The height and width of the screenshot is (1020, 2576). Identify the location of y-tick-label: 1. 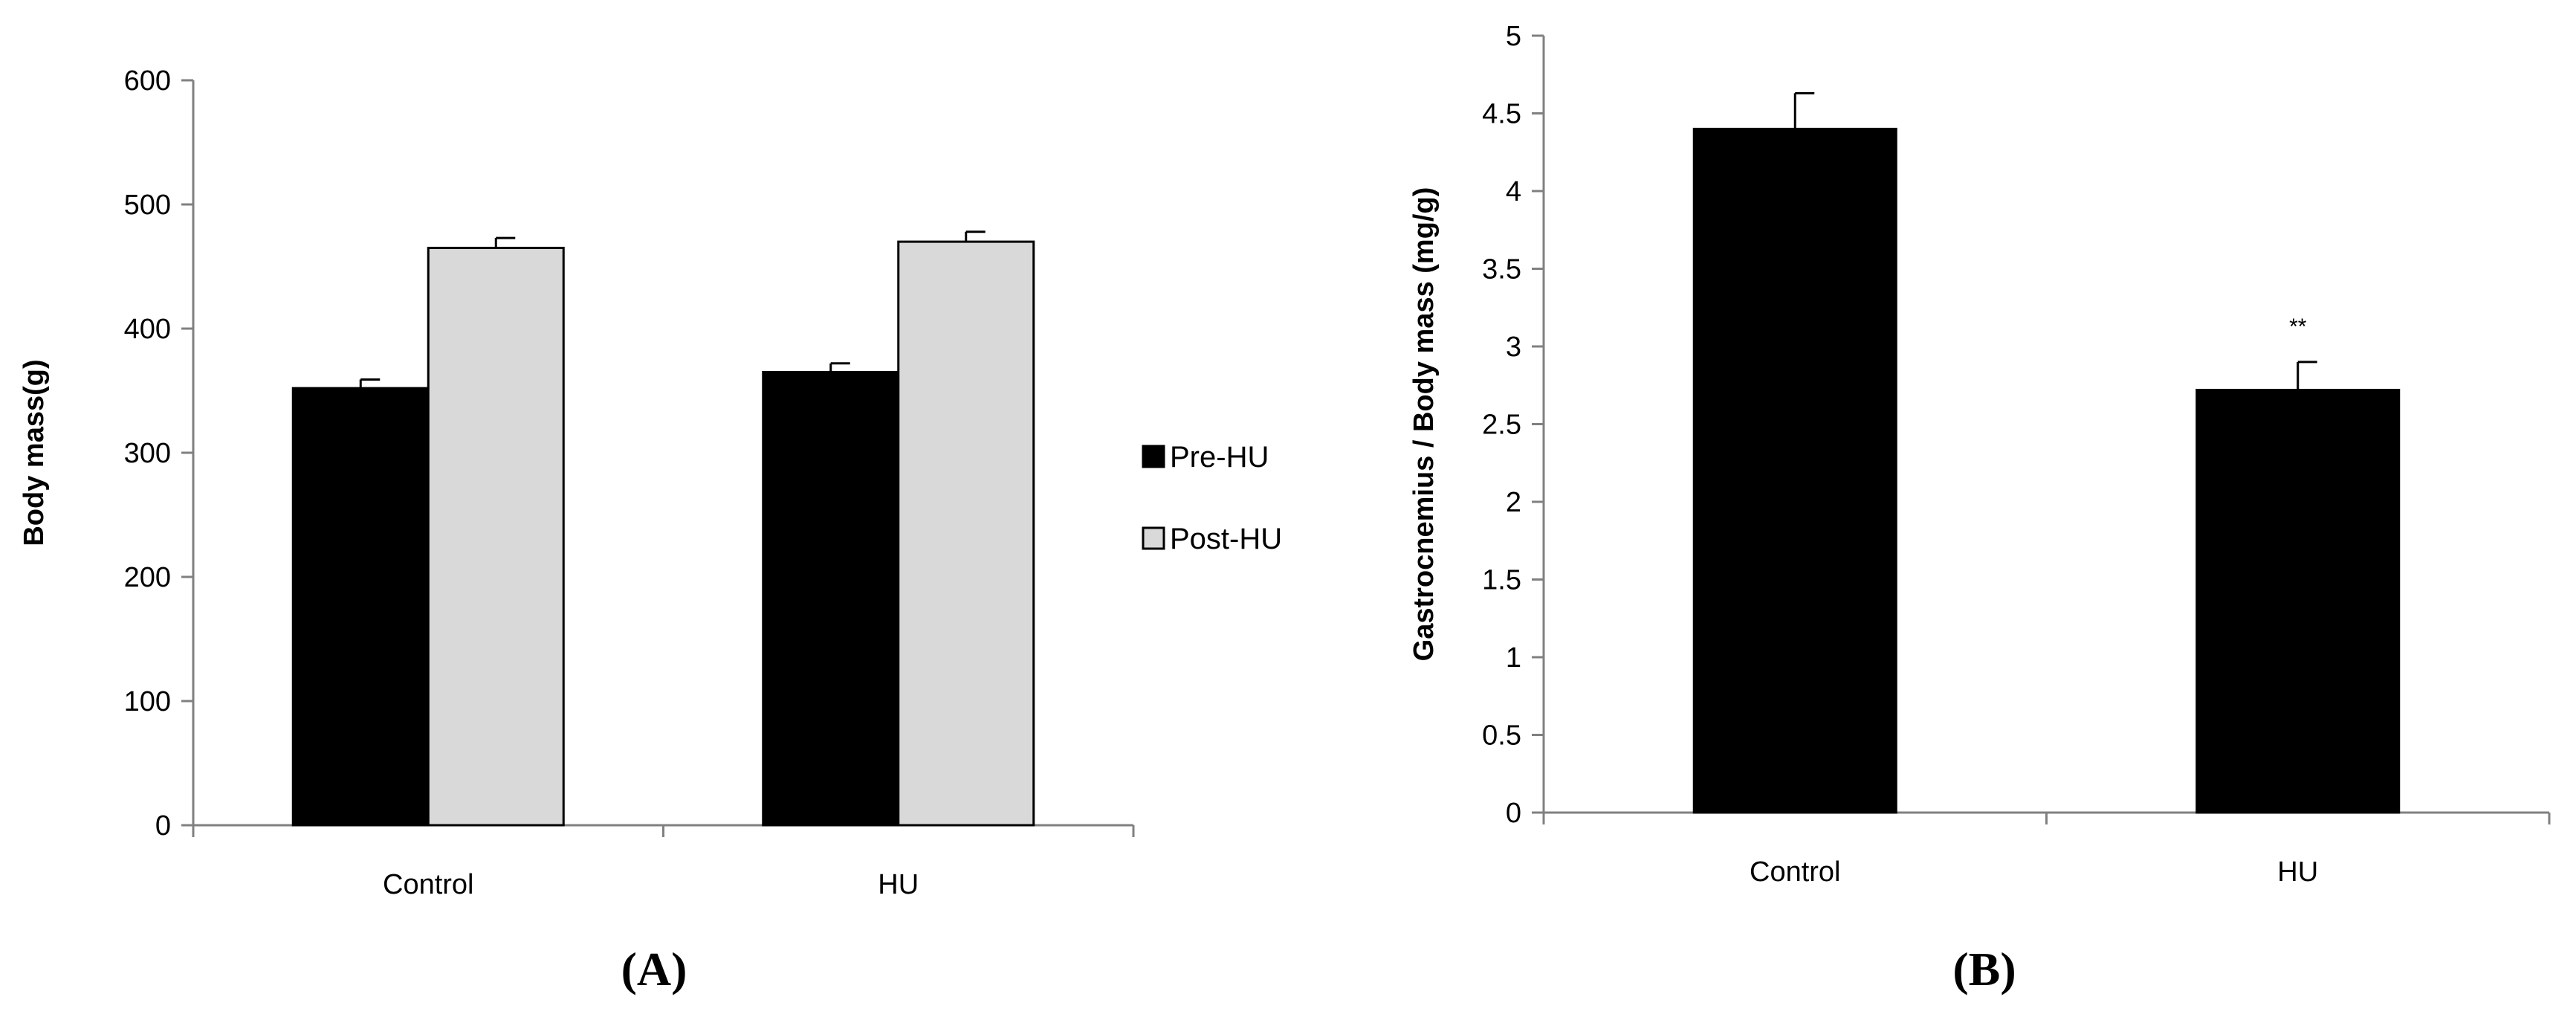
(1513, 658).